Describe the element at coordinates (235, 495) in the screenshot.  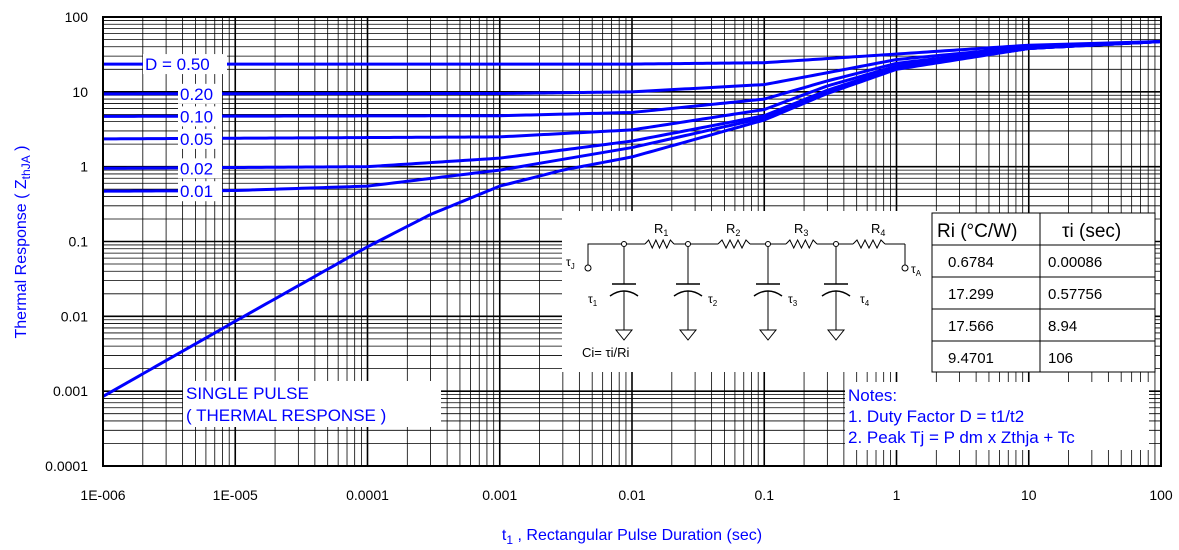
I see `x-tick-label: 1E-005` at that location.